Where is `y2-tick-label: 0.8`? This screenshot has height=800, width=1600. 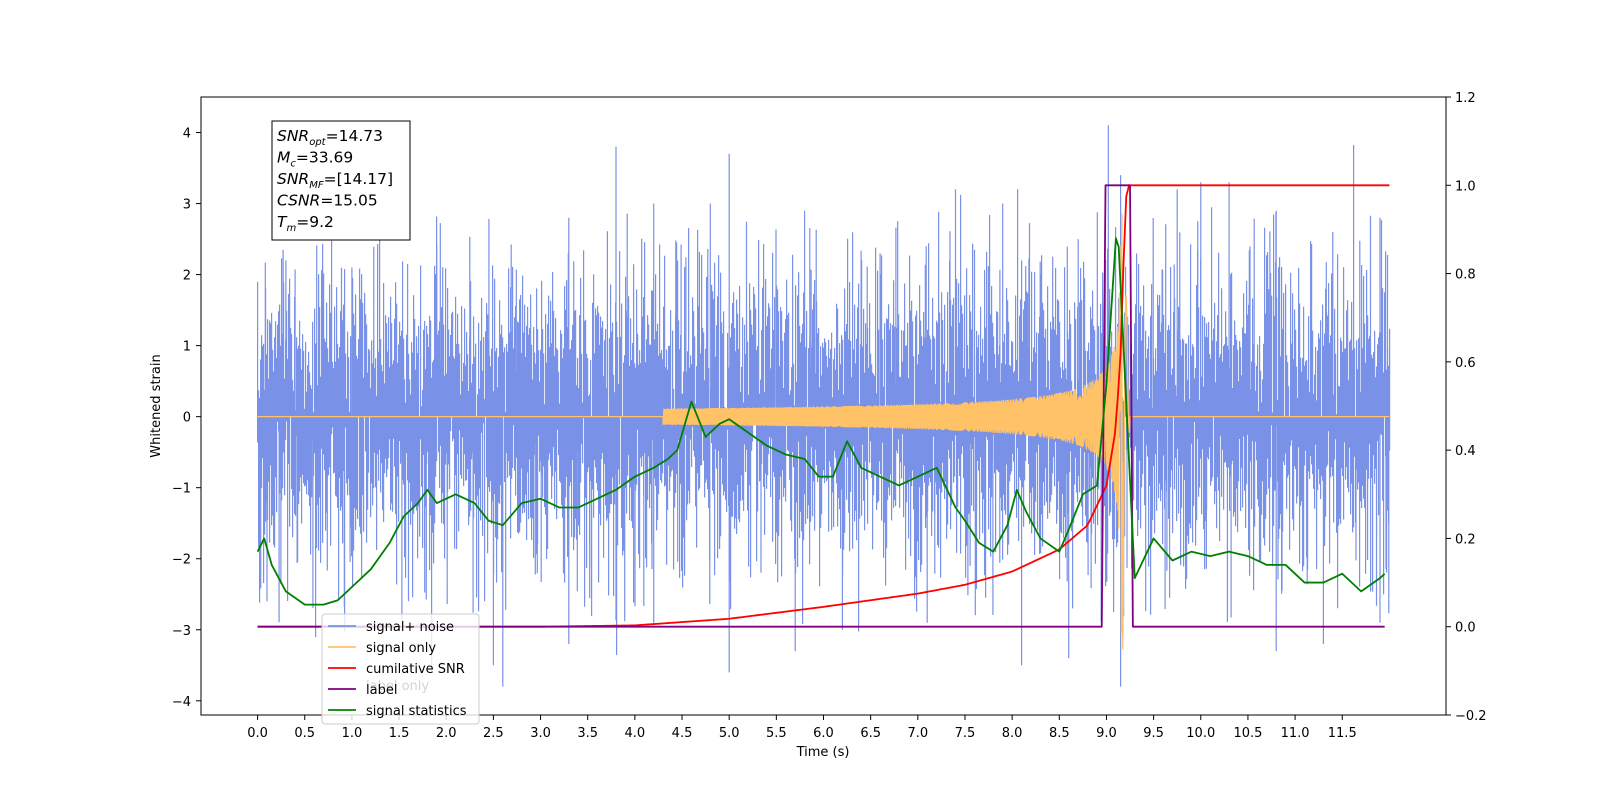
y2-tick-label: 0.8 is located at coordinates (1465, 275).